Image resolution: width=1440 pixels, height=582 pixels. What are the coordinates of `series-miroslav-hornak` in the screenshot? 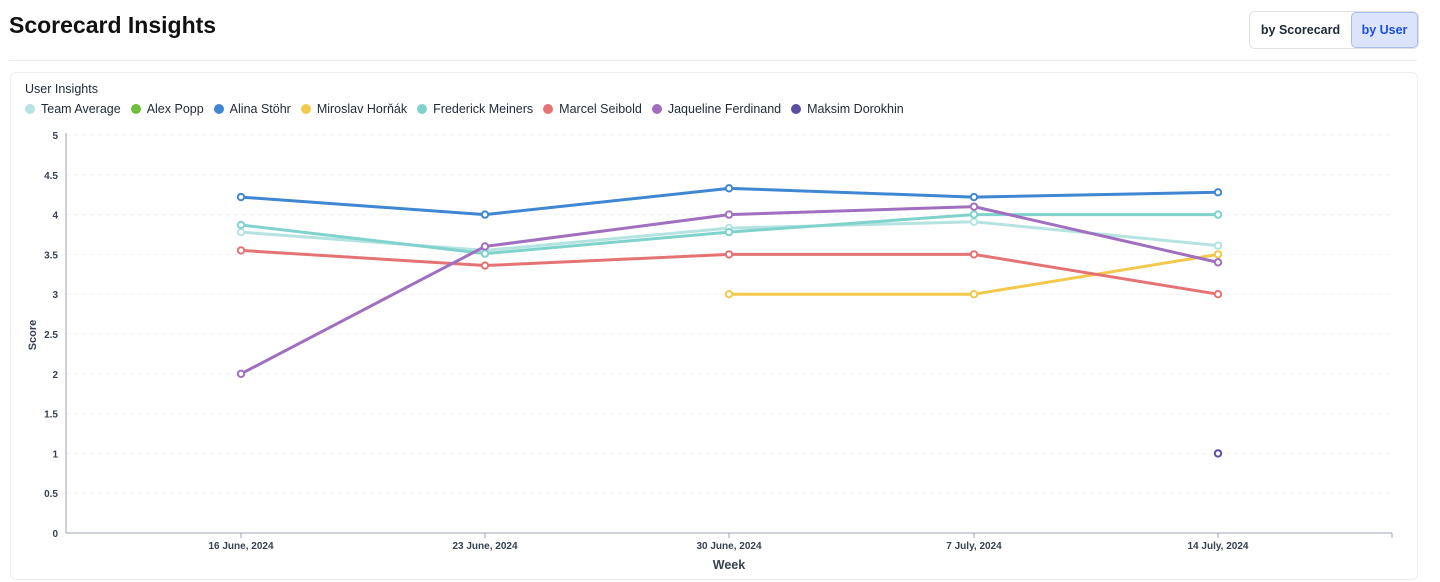 It's located at (973, 274).